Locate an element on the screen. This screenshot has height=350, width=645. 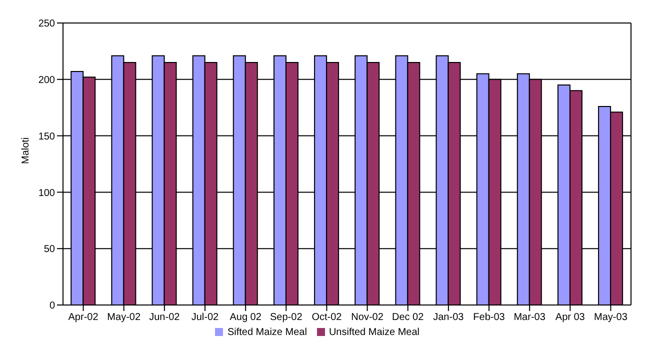
y-tick-label: 100 is located at coordinates (47, 193).